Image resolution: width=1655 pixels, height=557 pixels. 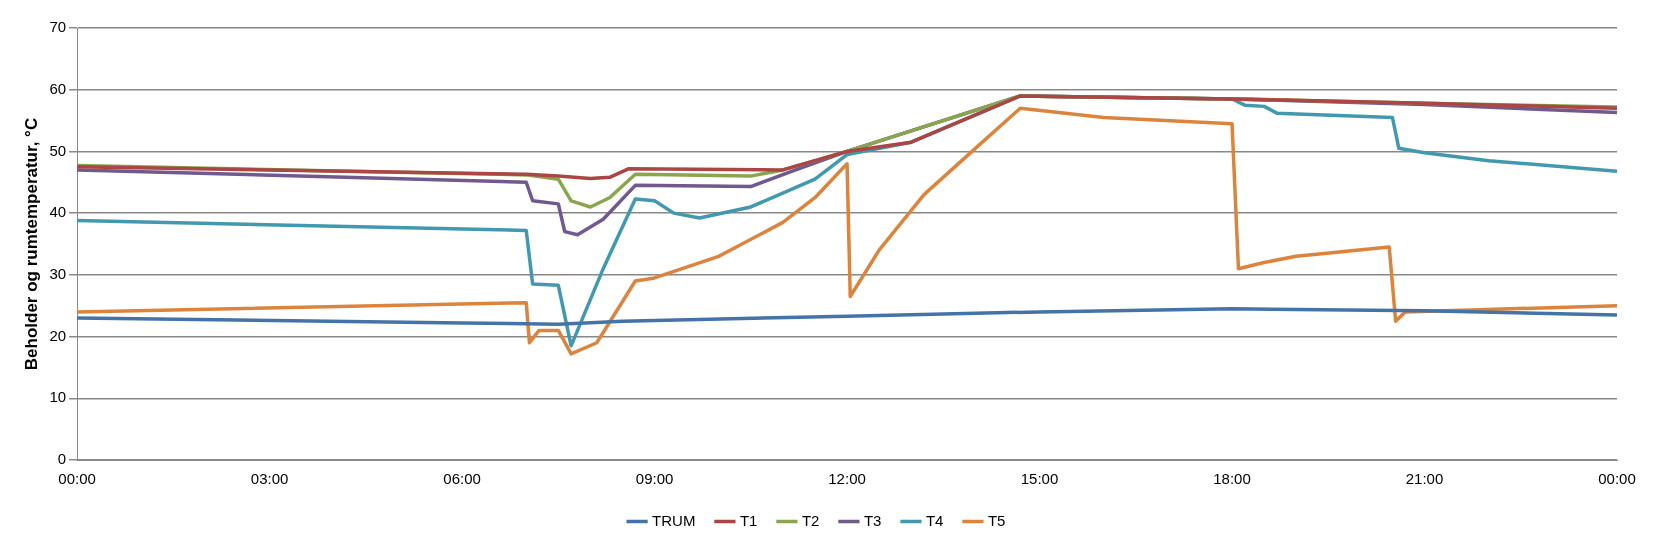 What do you see at coordinates (996, 520) in the screenshot?
I see `legend-label: T5` at bounding box center [996, 520].